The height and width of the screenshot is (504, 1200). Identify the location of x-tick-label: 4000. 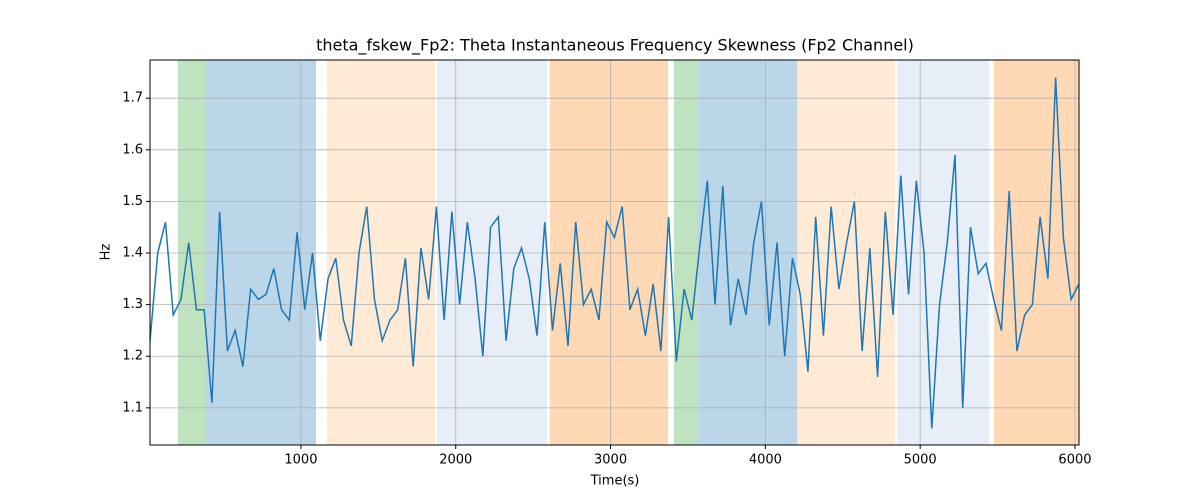
(765, 460).